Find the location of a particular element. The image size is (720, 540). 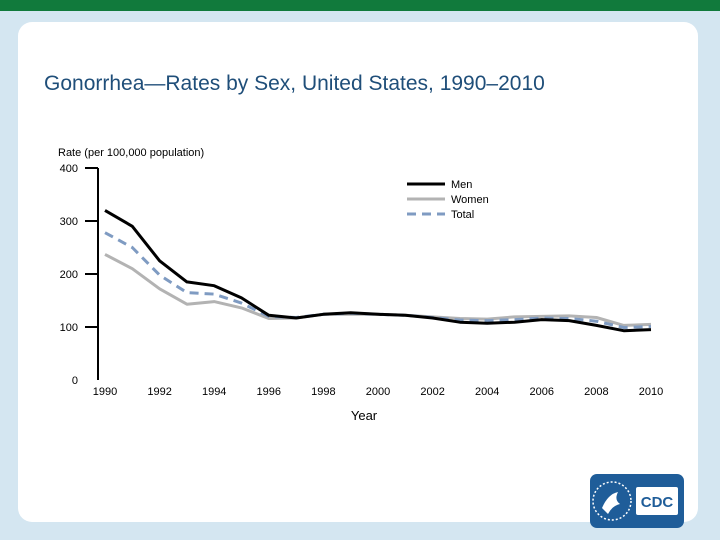

x-tick-label: 2004 is located at coordinates (487, 392).